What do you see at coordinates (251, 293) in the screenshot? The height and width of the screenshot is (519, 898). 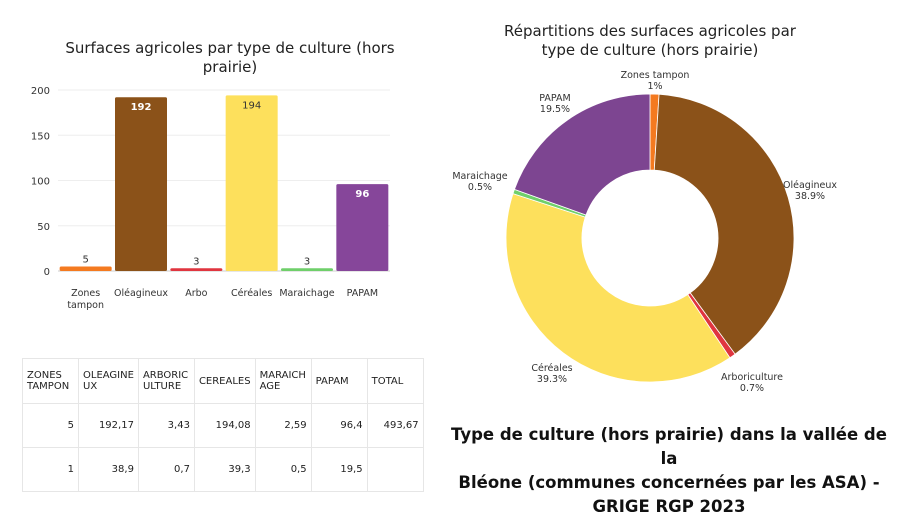 I see `bar-category-label: Céréales` at bounding box center [251, 293].